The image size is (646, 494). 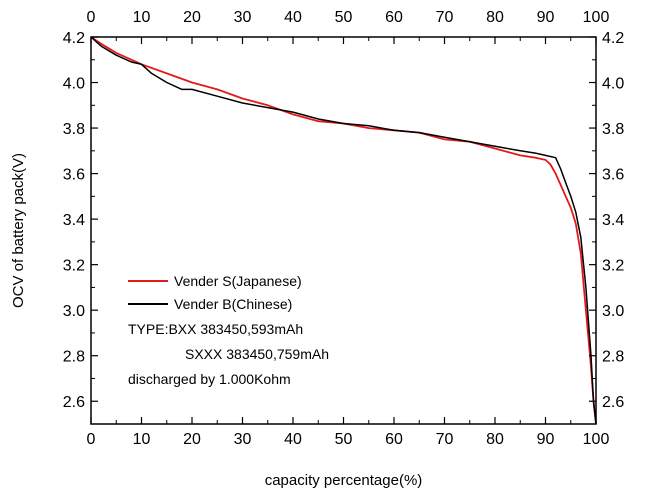 What do you see at coordinates (18, 230) in the screenshot?
I see `y-axis-title: OCV of battery pack(V)` at bounding box center [18, 230].